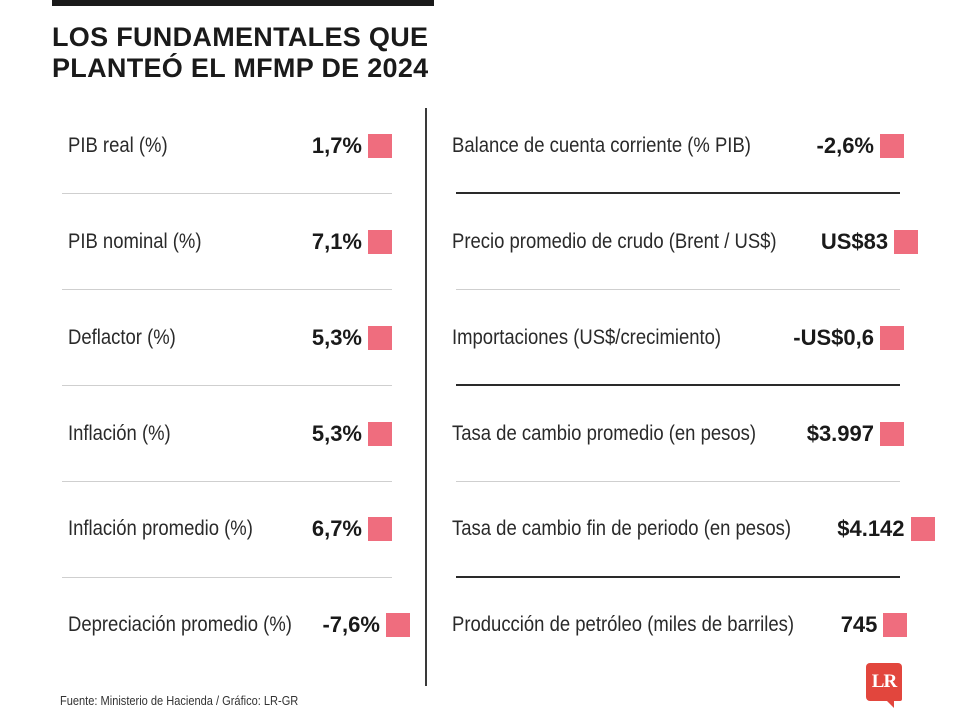 The height and width of the screenshot is (720, 960). Describe the element at coordinates (180, 624) in the screenshot. I see `indicator-label: Depreciación promedio (%)` at that location.